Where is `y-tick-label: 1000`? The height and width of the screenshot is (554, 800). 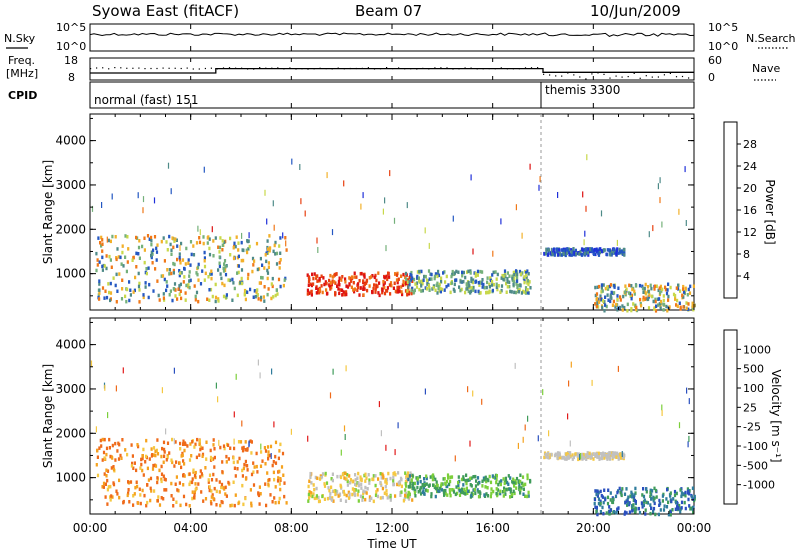
y-tick-label: 1000 is located at coordinates (70, 274).